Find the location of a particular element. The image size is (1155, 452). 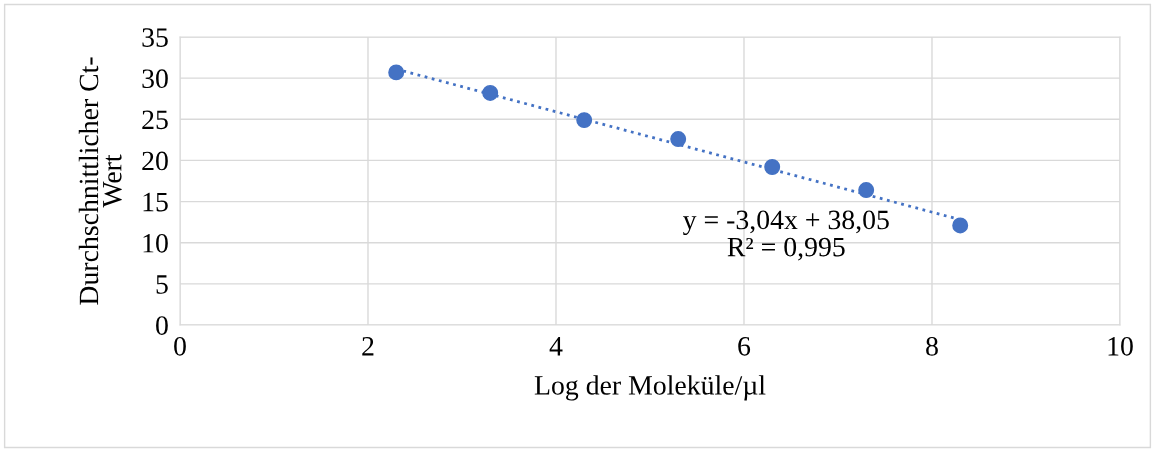

annotation: y = -3,04x + 38,05 R² = 0,995 is located at coordinates (786, 235).